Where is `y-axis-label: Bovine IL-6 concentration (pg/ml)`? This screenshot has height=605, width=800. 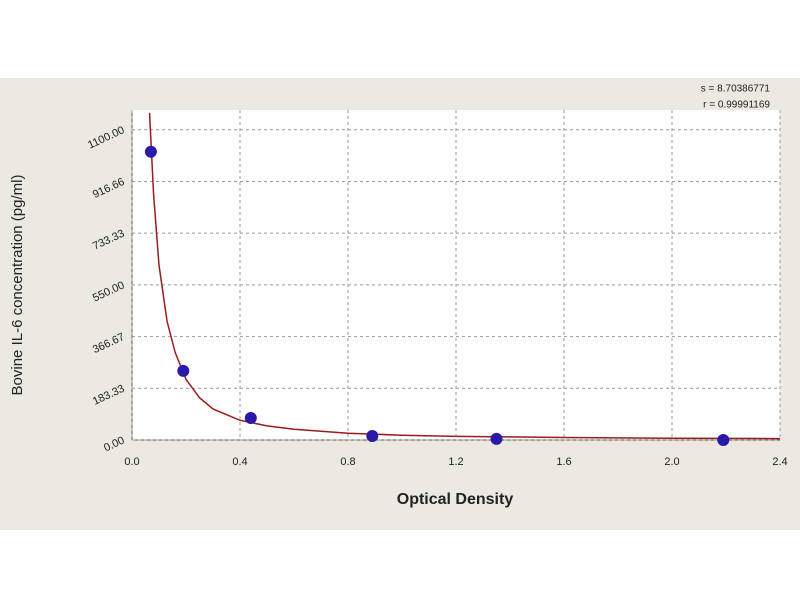 y-axis-label: Bovine IL-6 concentration (pg/ml) is located at coordinates (17, 285).